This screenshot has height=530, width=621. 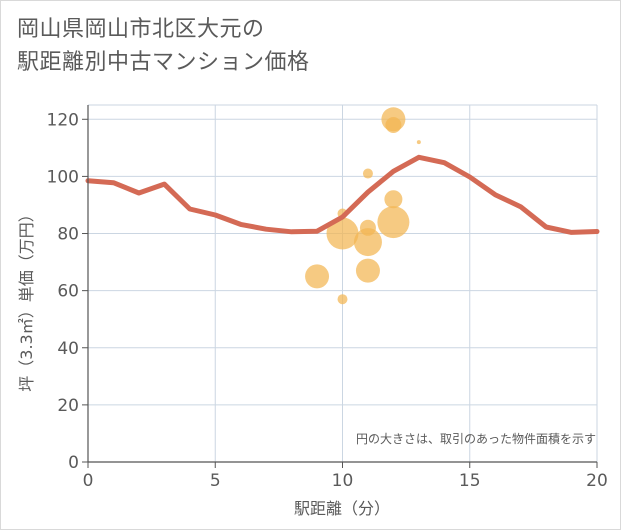 What do you see at coordinates (68, 406) in the screenshot?
I see `y-tick-label: 20` at bounding box center [68, 406].